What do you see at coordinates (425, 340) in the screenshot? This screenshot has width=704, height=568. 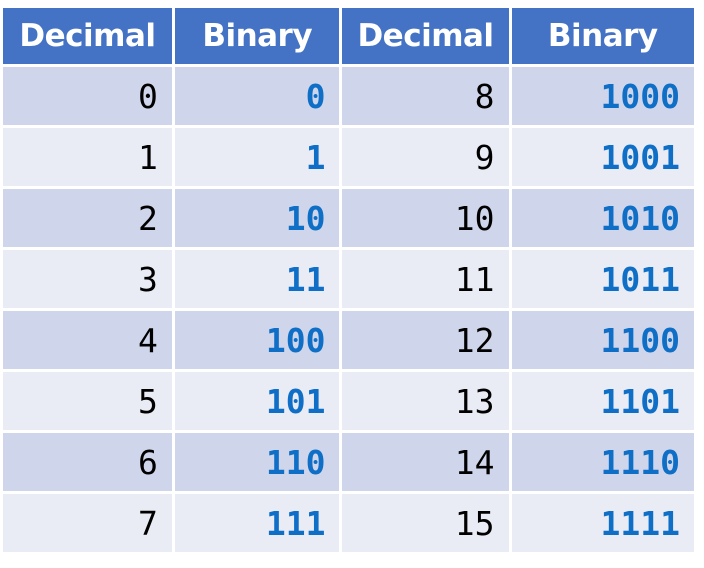 I see `decimal-cell: 12` at bounding box center [425, 340].